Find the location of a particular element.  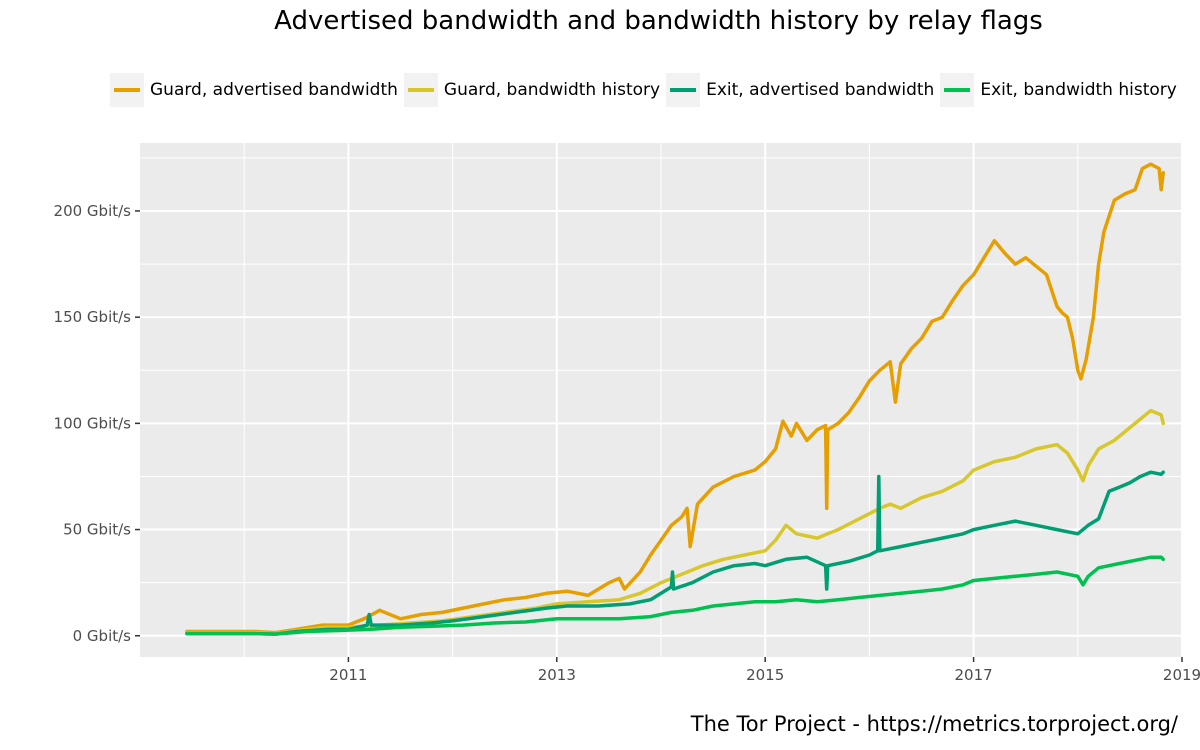

y-tick-label: 0 Gbit/s is located at coordinates (102, 636).